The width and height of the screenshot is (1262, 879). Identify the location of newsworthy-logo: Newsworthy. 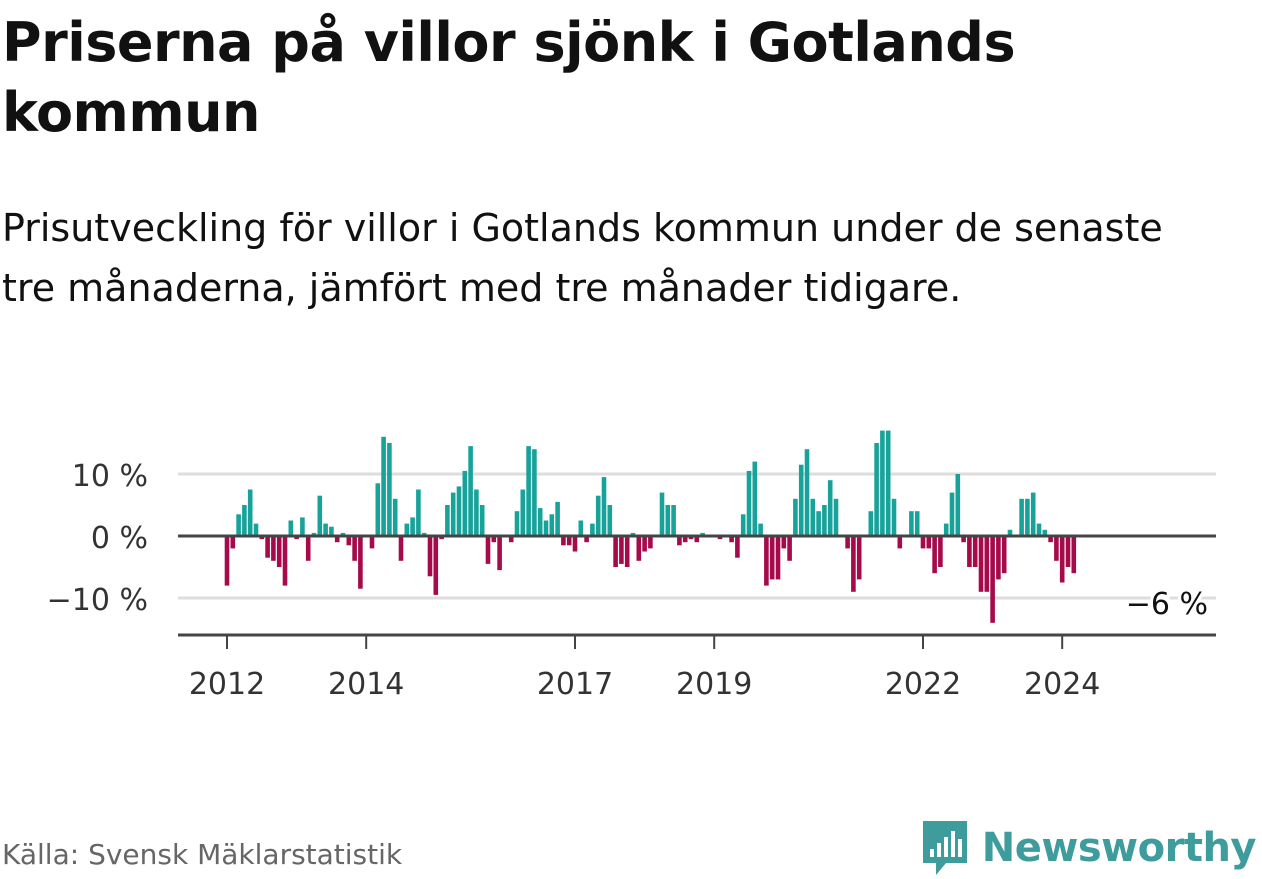
(1088, 848).